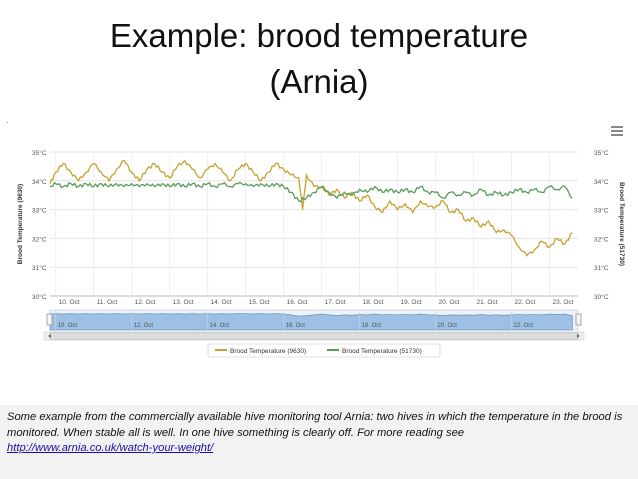  I want to click on navigator-label: 18. Oct, so click(372, 326).